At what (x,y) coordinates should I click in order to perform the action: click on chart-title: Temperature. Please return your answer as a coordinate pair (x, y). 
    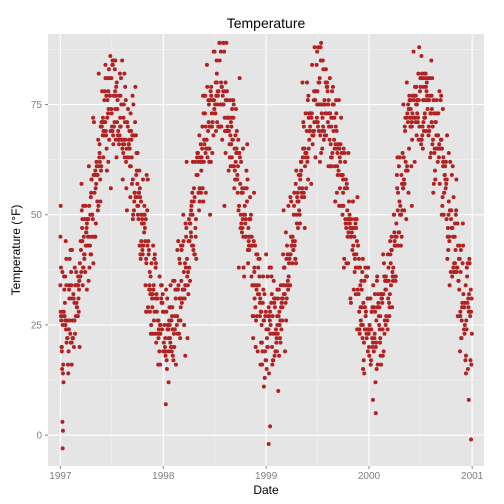
    Looking at the image, I should click on (266, 23).